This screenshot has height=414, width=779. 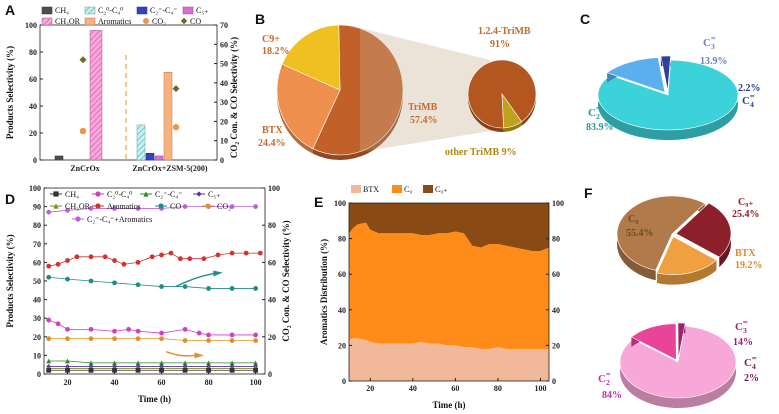 What do you see at coordinates (141, 142) in the screenshot?
I see `panel-a-bar-C₂⁰-C₄⁰` at bounding box center [141, 142].